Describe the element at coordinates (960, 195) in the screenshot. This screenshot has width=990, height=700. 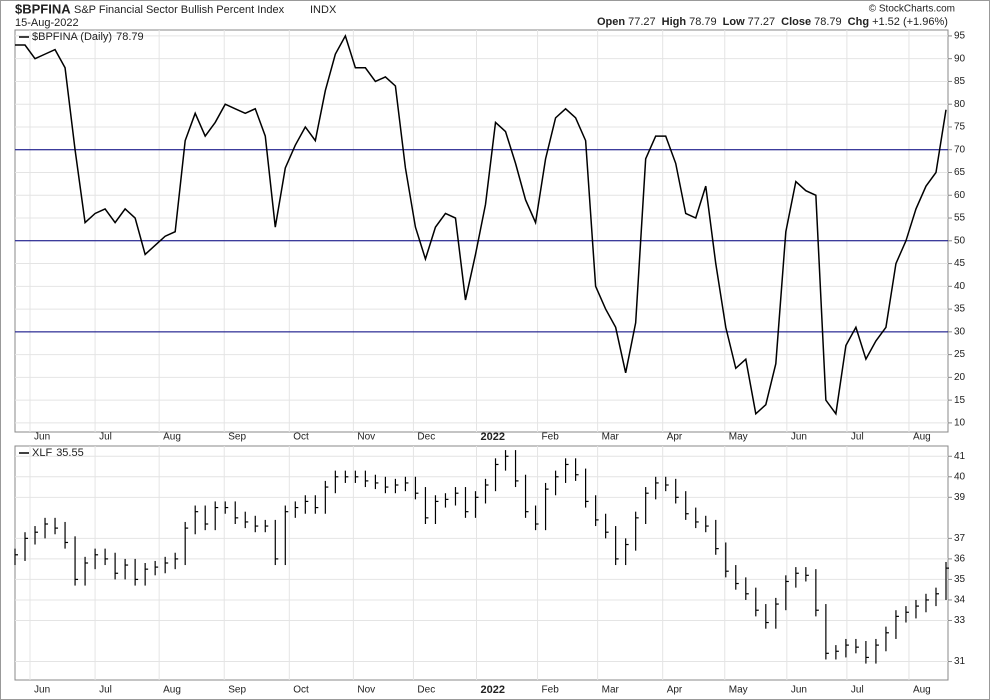
I see `y-tick-label: 60` at that location.